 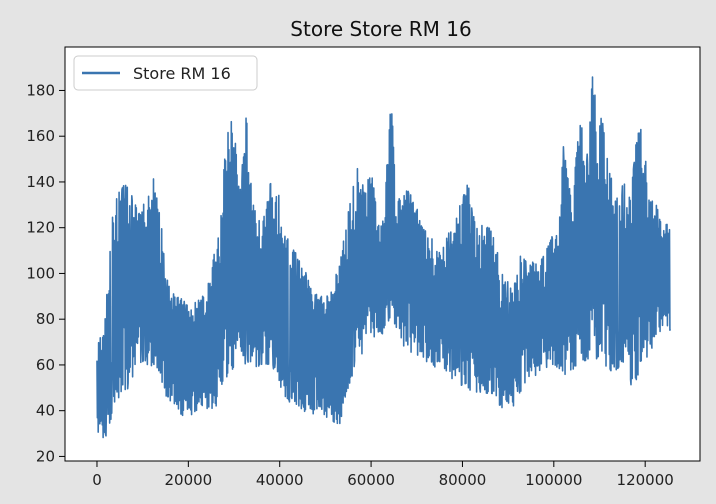 I want to click on y-tick-label: 40, so click(x=45, y=411).